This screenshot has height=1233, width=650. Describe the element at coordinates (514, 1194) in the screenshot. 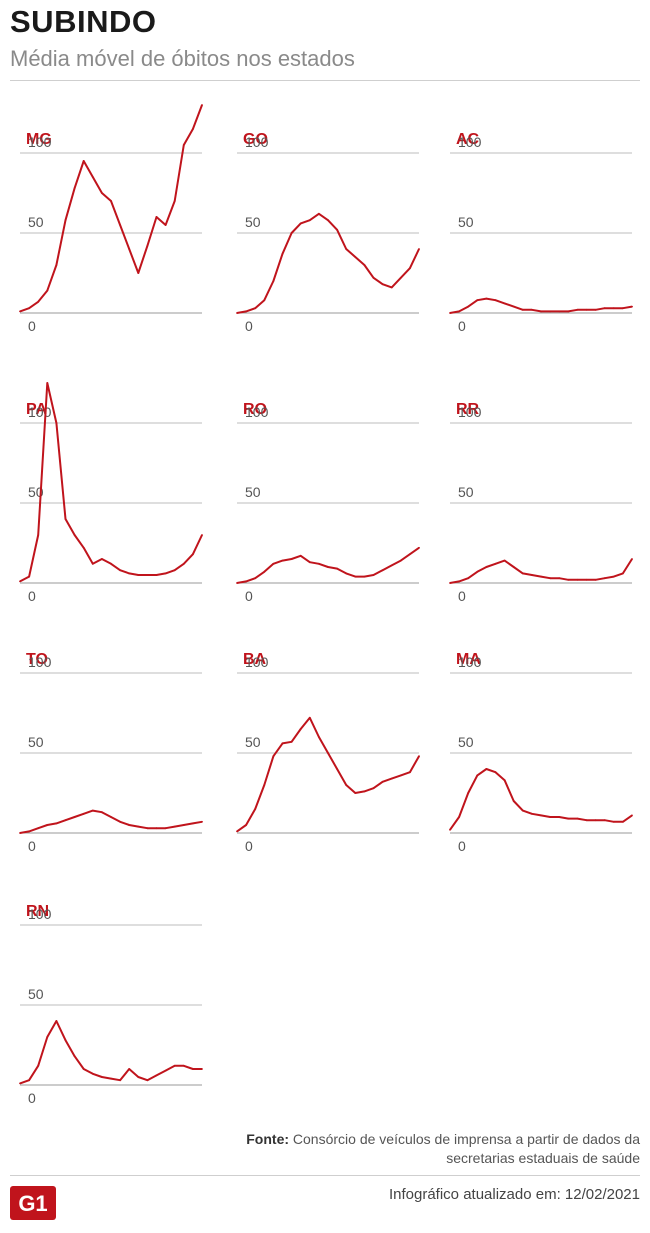

I see `updated-date: Infográfico atualizado em: 12/02/2021` at that location.